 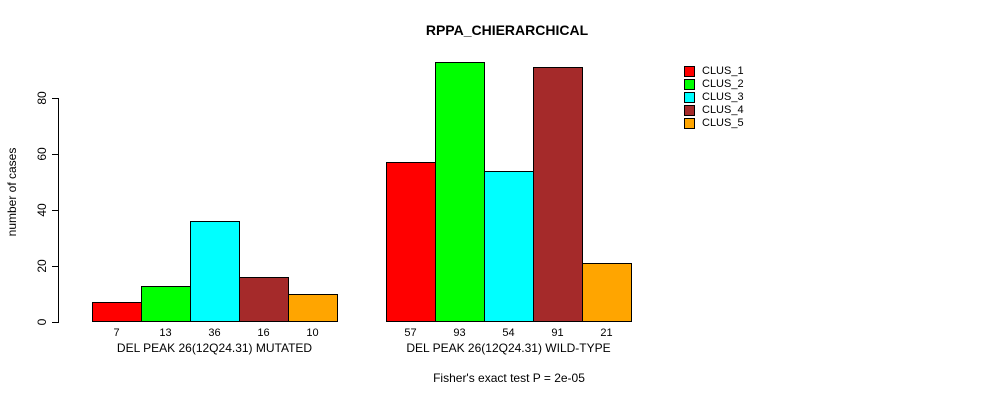 What do you see at coordinates (723, 123) in the screenshot?
I see `legend-label: CLUS_5` at bounding box center [723, 123].